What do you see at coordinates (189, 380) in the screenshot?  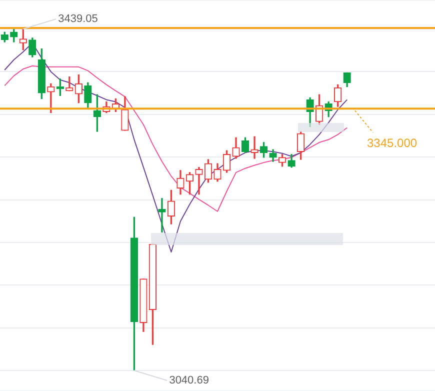 I see `text: 3040.69` at bounding box center [189, 380].